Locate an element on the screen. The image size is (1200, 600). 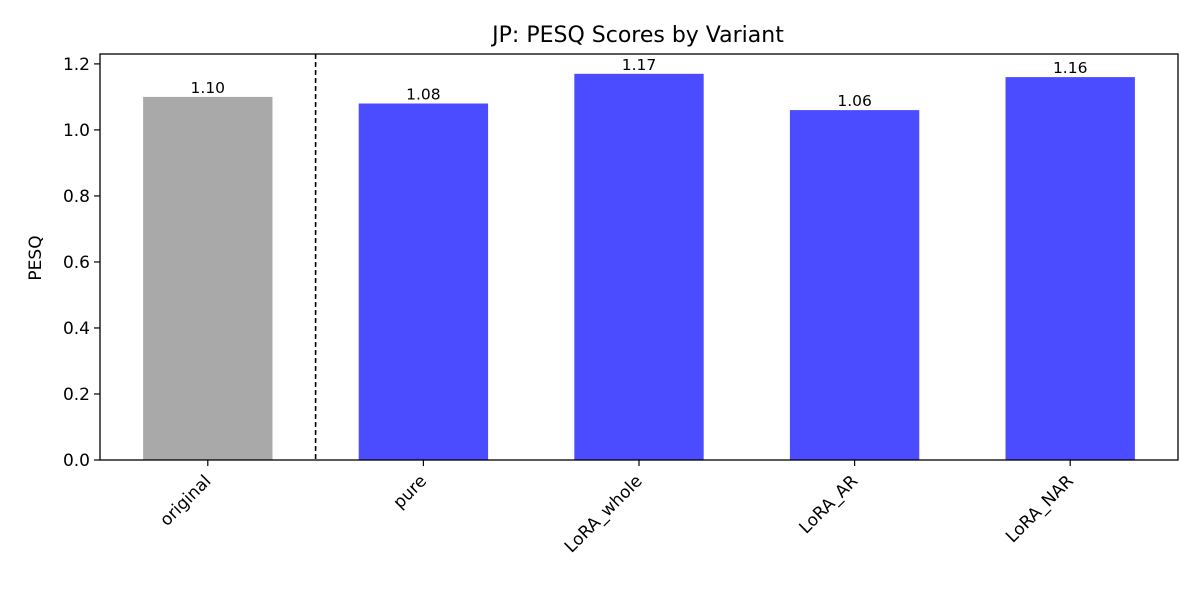
bar-value-label-original: 1.10 is located at coordinates (208, 88).